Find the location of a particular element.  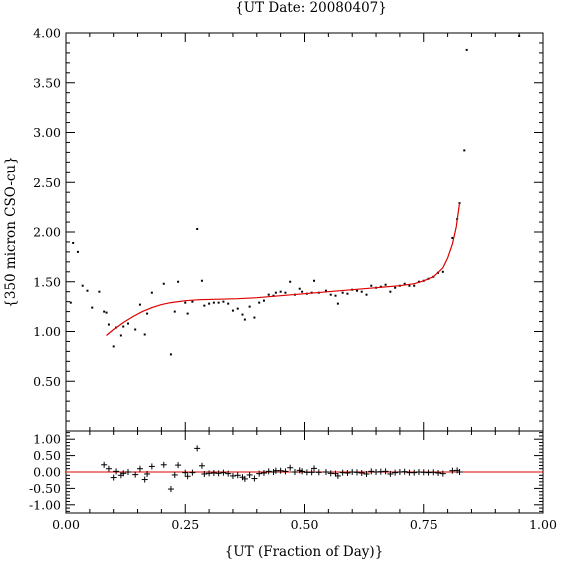

x-tick-label: 0.00 is located at coordinates (66, 524).